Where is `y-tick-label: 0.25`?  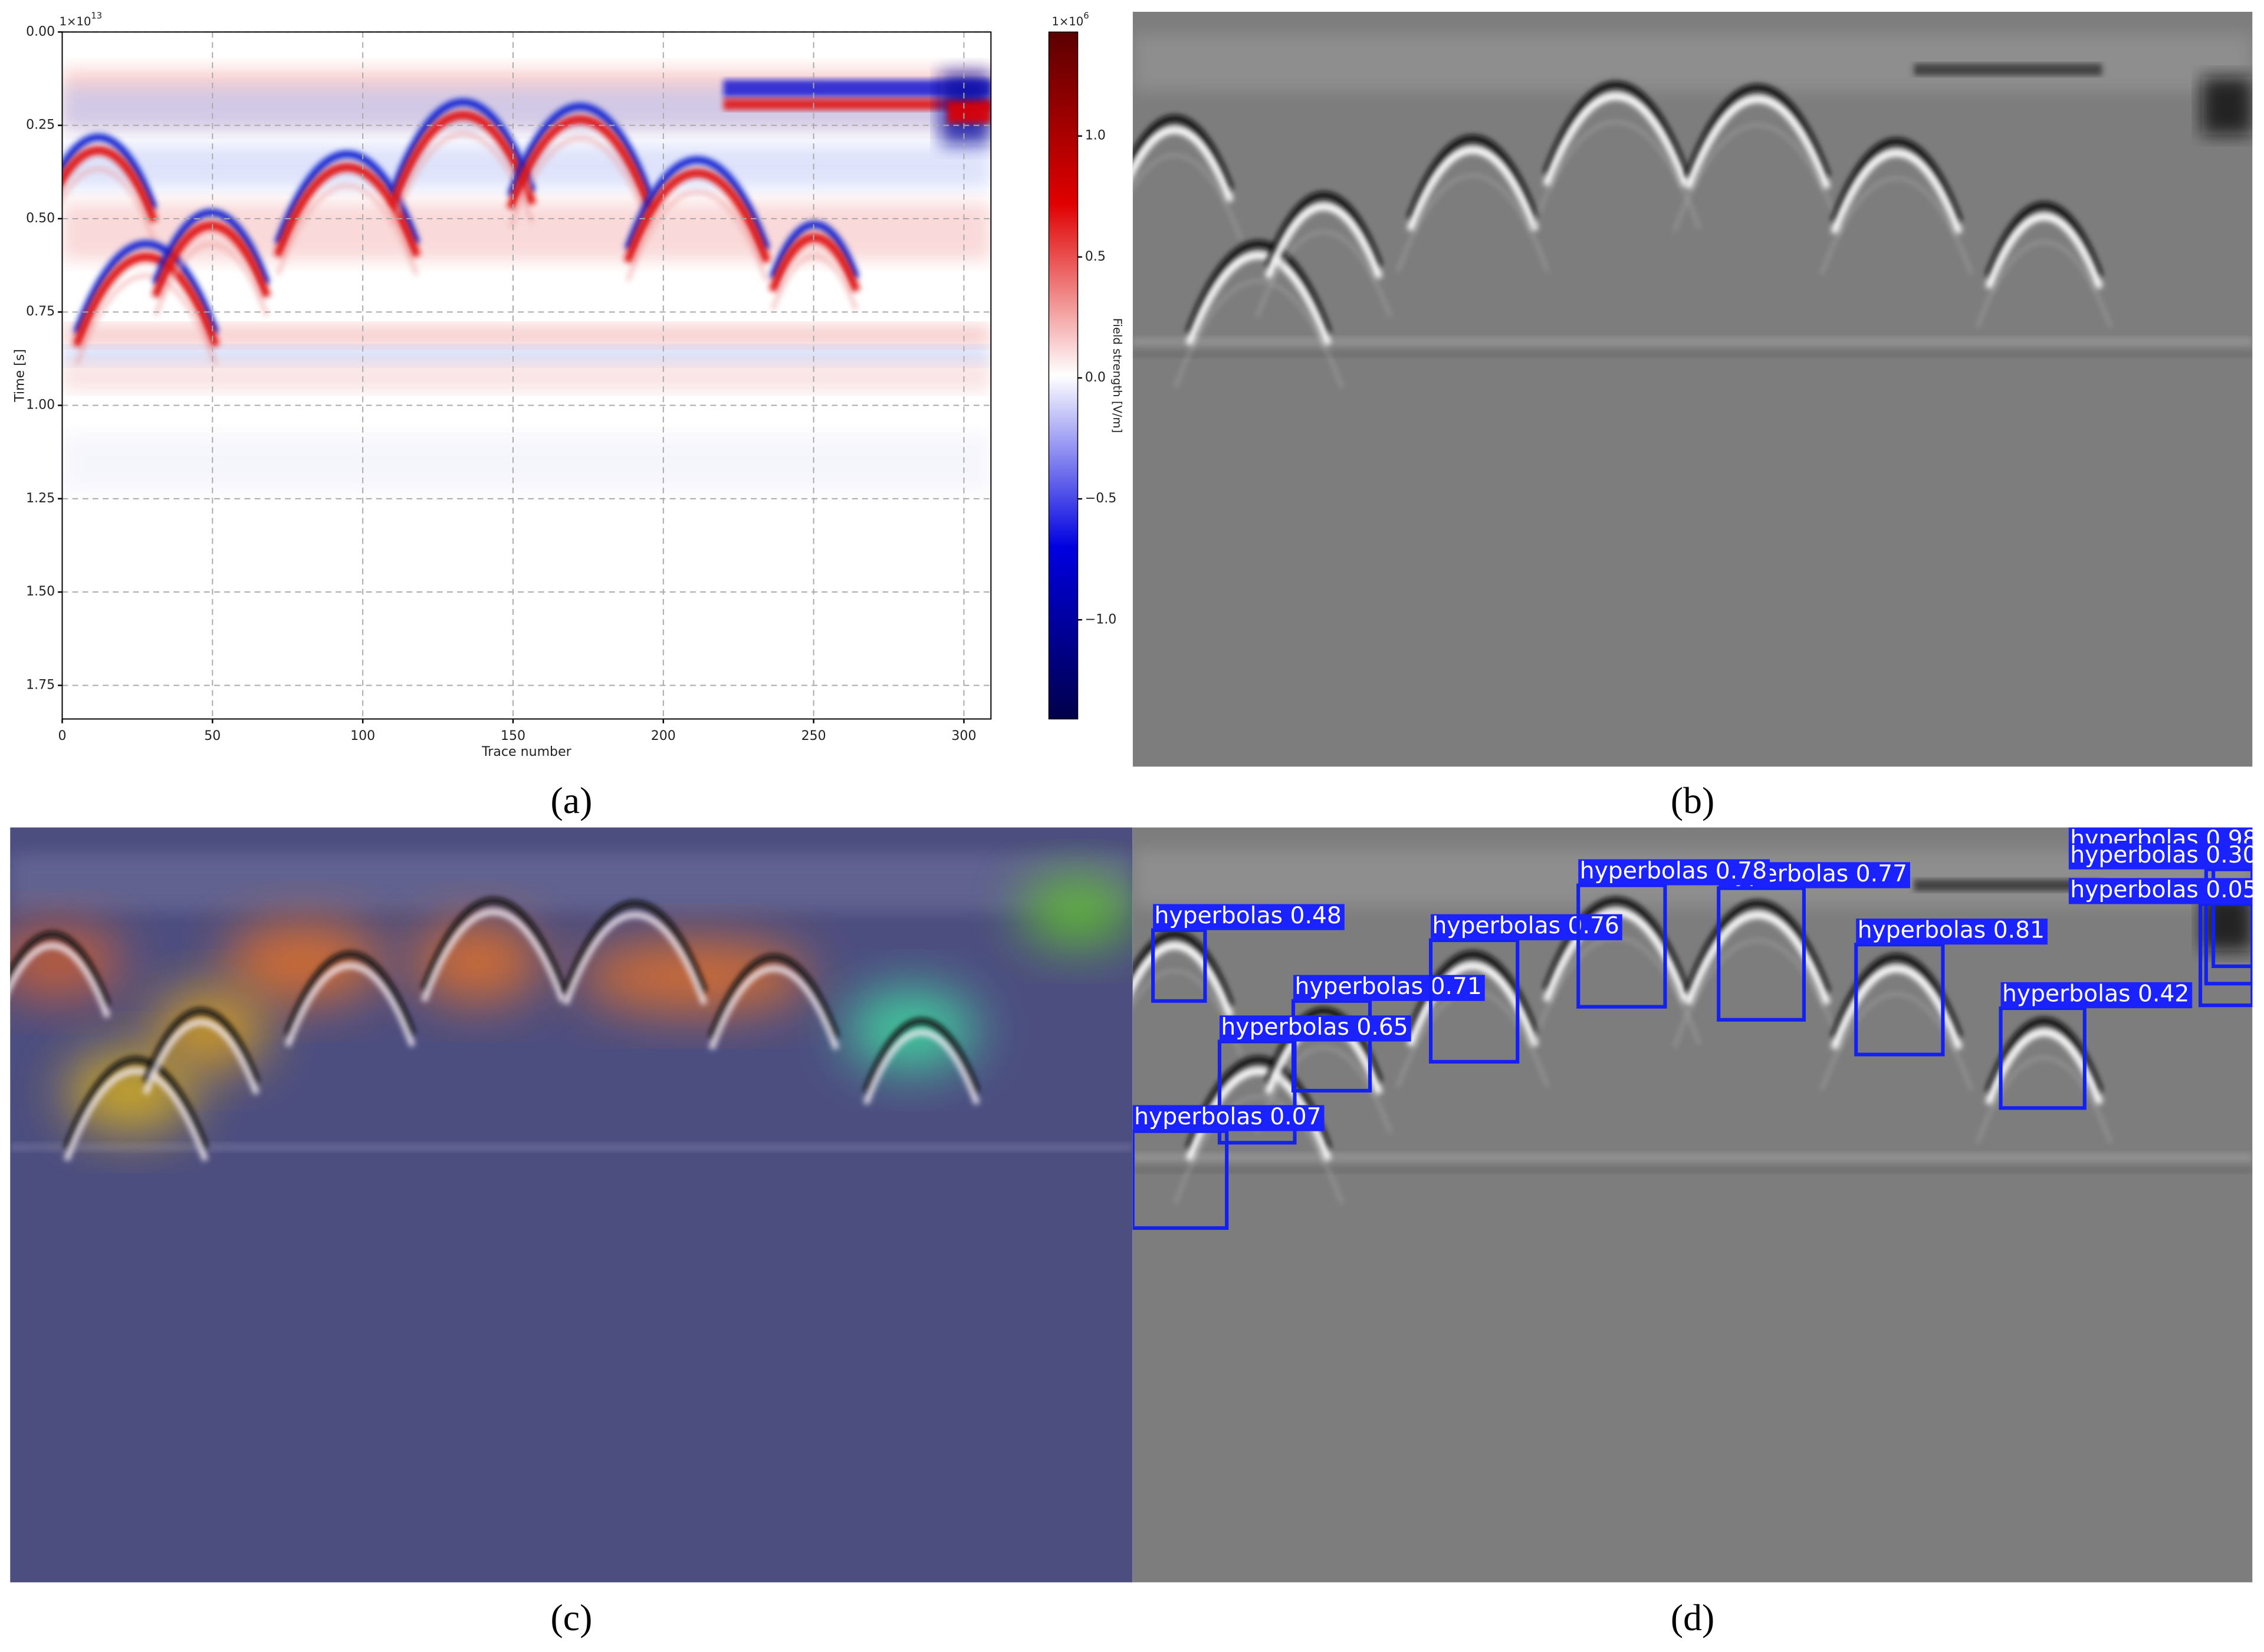
y-tick-label: 0.25 is located at coordinates (40, 126).